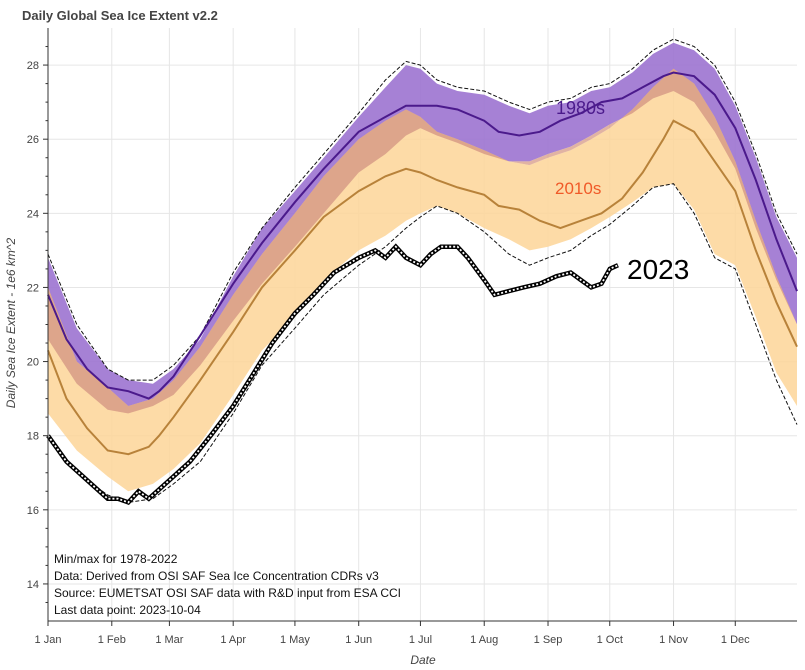 This screenshot has height=670, width=805. Describe the element at coordinates (120, 15) in the screenshot. I see `chart-title: Daily Global Sea Ice Extent v2.2` at that location.